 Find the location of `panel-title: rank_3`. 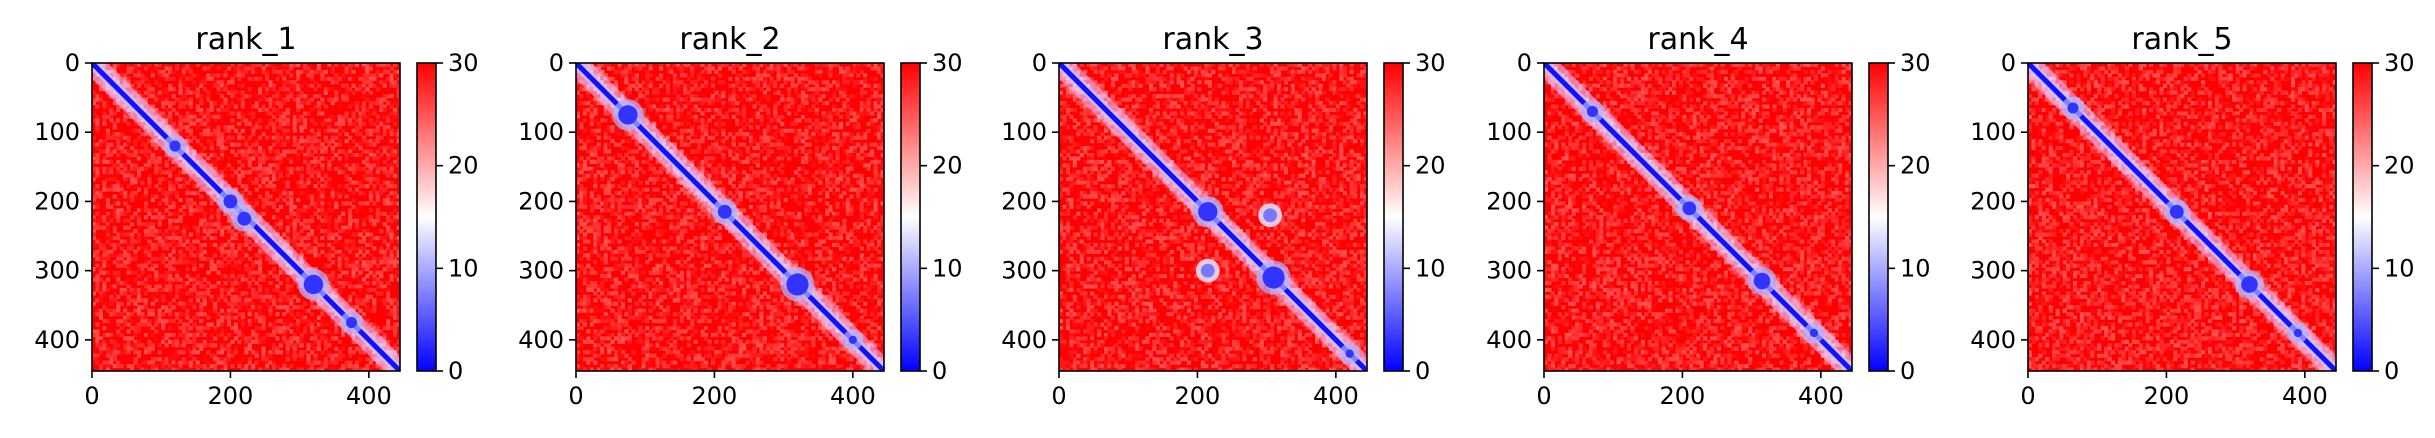

panel-title: rank_3 is located at coordinates (1212, 39).